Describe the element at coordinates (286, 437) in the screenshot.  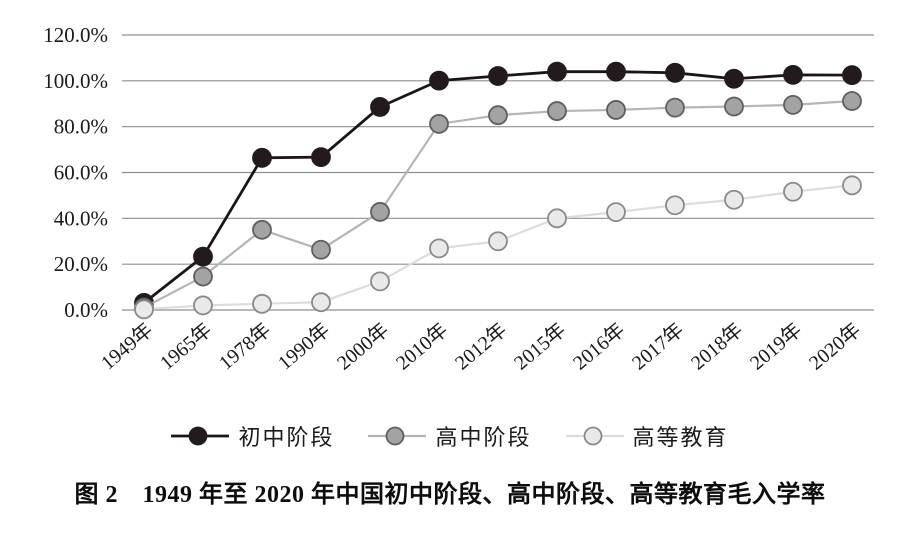
I see `legend-label: 初中阶段` at that location.